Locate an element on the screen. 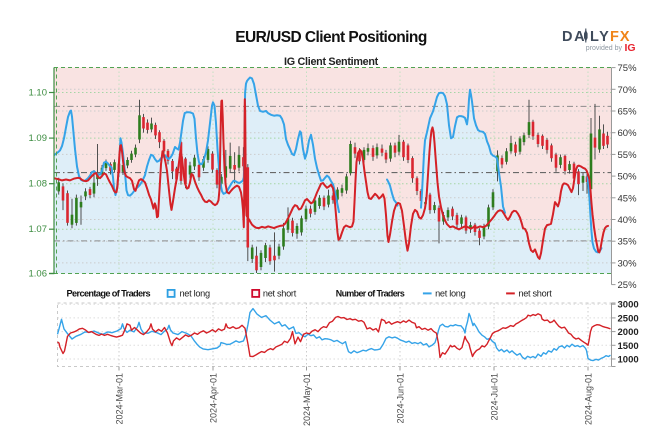  svg-text: IG is located at coordinates (630, 48).